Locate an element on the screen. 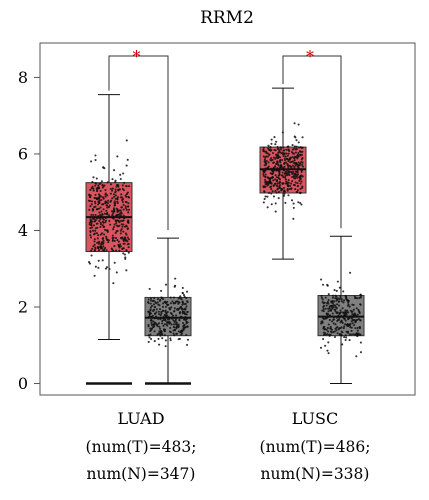  category-sublabel-lusc-2: num(N)=338) is located at coordinates (315, 474).